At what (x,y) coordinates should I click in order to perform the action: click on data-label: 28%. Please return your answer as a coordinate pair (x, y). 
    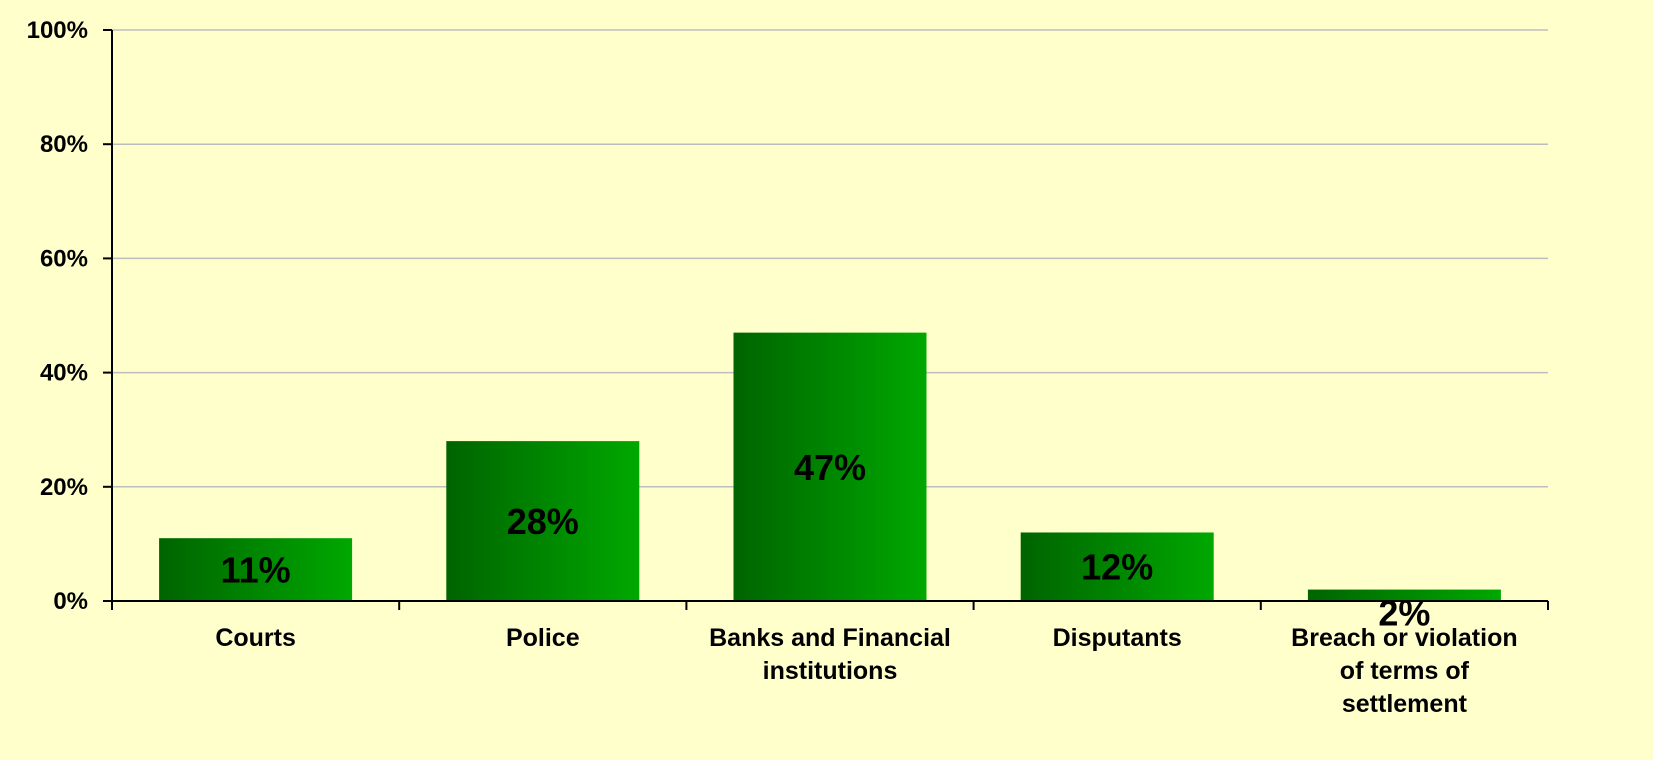
    Looking at the image, I should click on (543, 521).